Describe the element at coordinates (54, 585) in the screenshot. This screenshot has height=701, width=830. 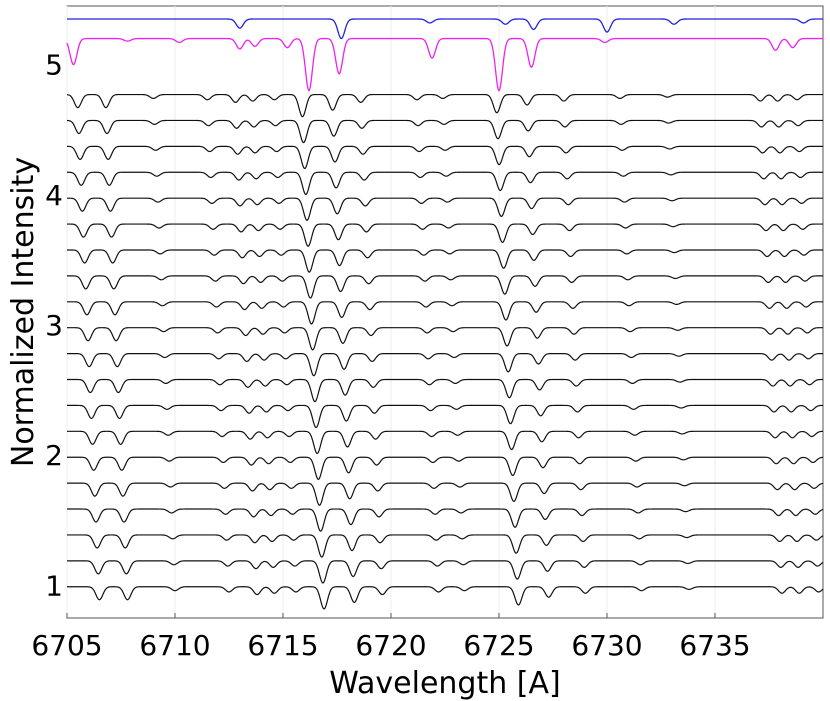
I see `y-tick-label: 1` at that location.